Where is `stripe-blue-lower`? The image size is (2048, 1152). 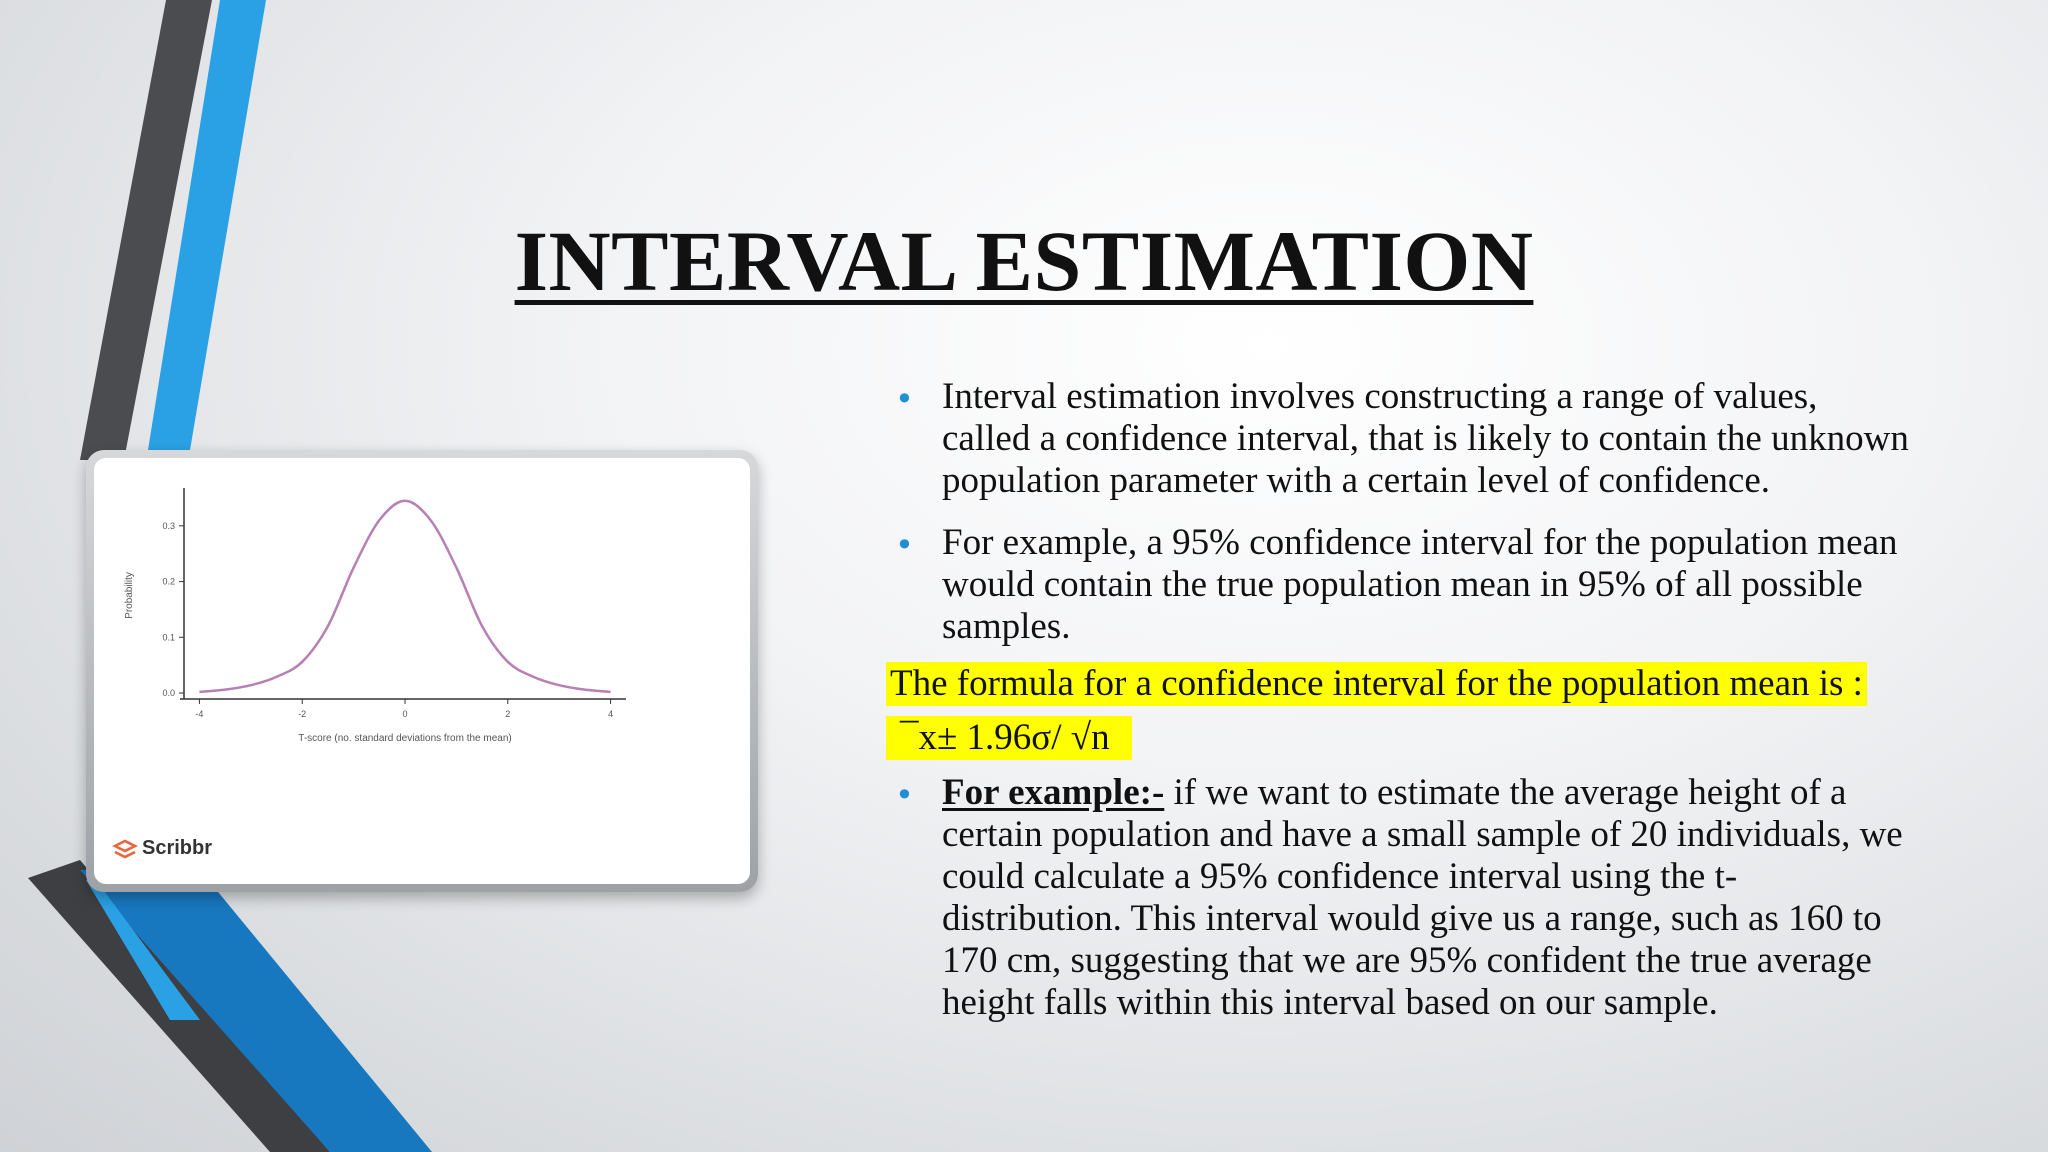
stripe-blue-lower is located at coordinates (256, 1011).